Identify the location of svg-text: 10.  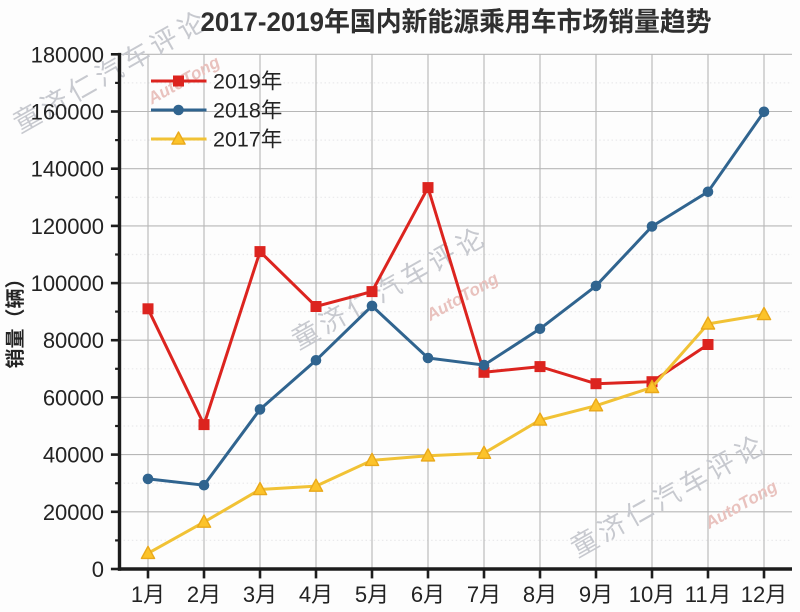
(641, 594).